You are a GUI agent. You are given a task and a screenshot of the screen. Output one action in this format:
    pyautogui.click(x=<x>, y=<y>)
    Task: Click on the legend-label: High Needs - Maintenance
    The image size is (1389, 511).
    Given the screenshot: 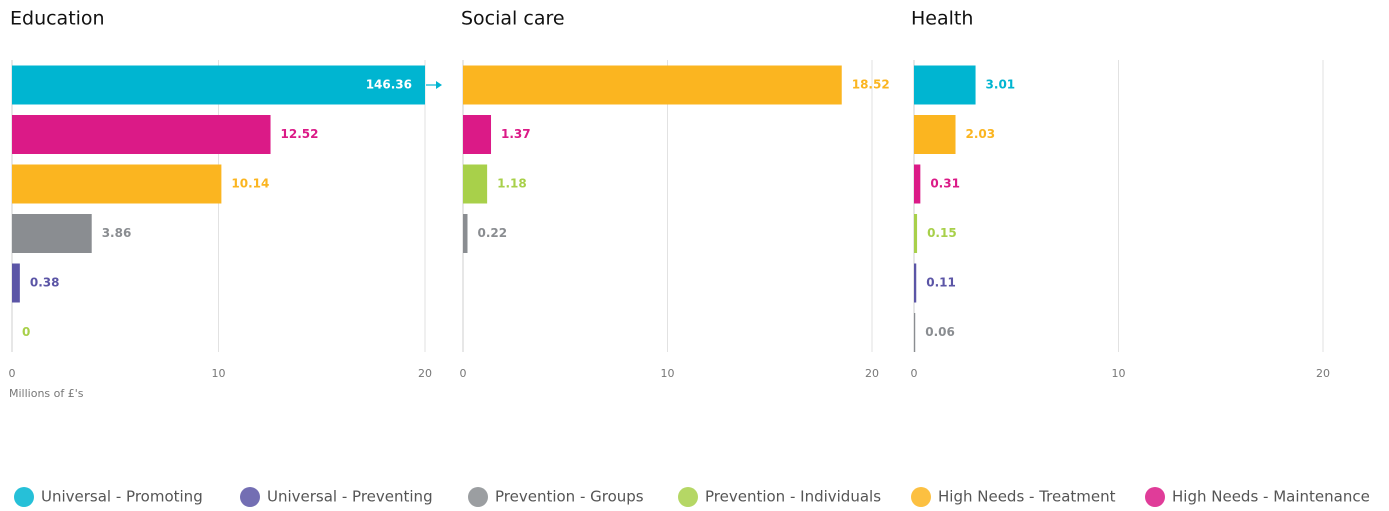 What is the action you would take?
    pyautogui.click(x=1271, y=497)
    